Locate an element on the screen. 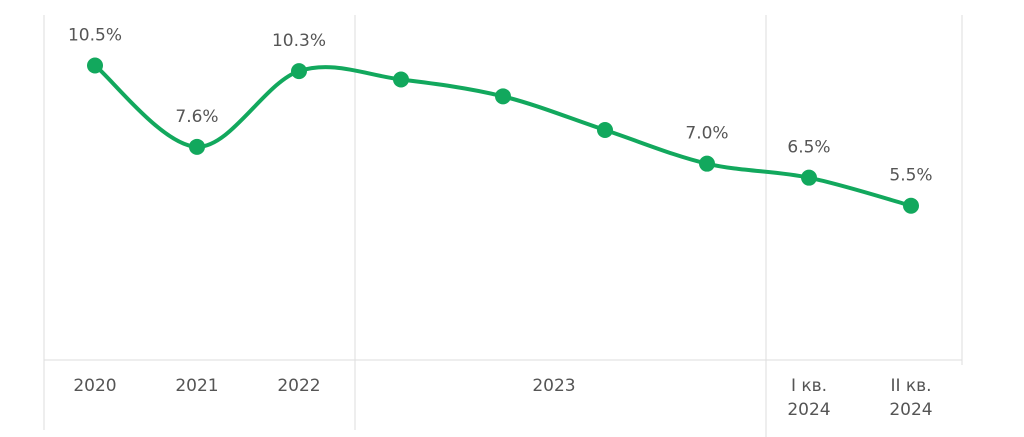 The height and width of the screenshot is (437, 1024). x-group-label: 2023 is located at coordinates (553, 386).